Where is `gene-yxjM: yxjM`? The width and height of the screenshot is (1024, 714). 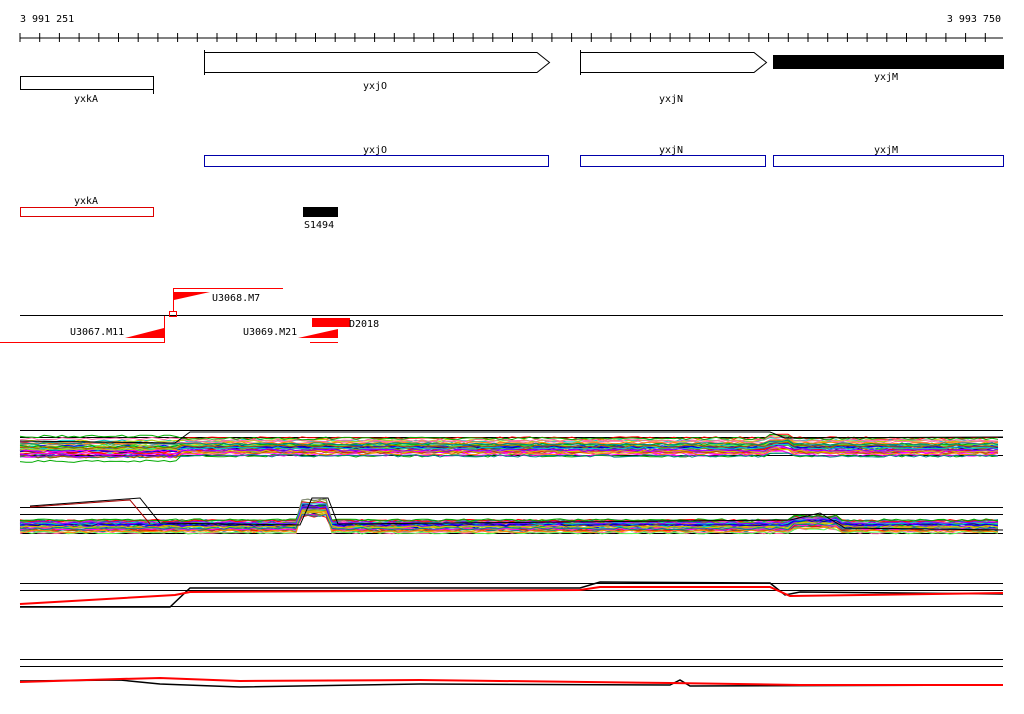
gene-yxjM: yxjM is located at coordinates (888, 69).